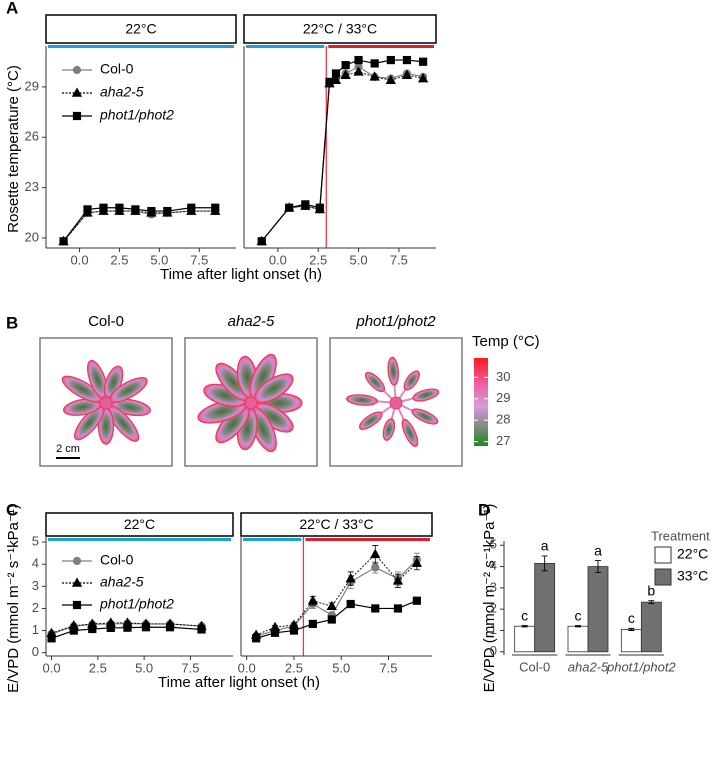  Describe the element at coordinates (503, 376) in the screenshot. I see `colorbar-tick-label: 30` at that location.